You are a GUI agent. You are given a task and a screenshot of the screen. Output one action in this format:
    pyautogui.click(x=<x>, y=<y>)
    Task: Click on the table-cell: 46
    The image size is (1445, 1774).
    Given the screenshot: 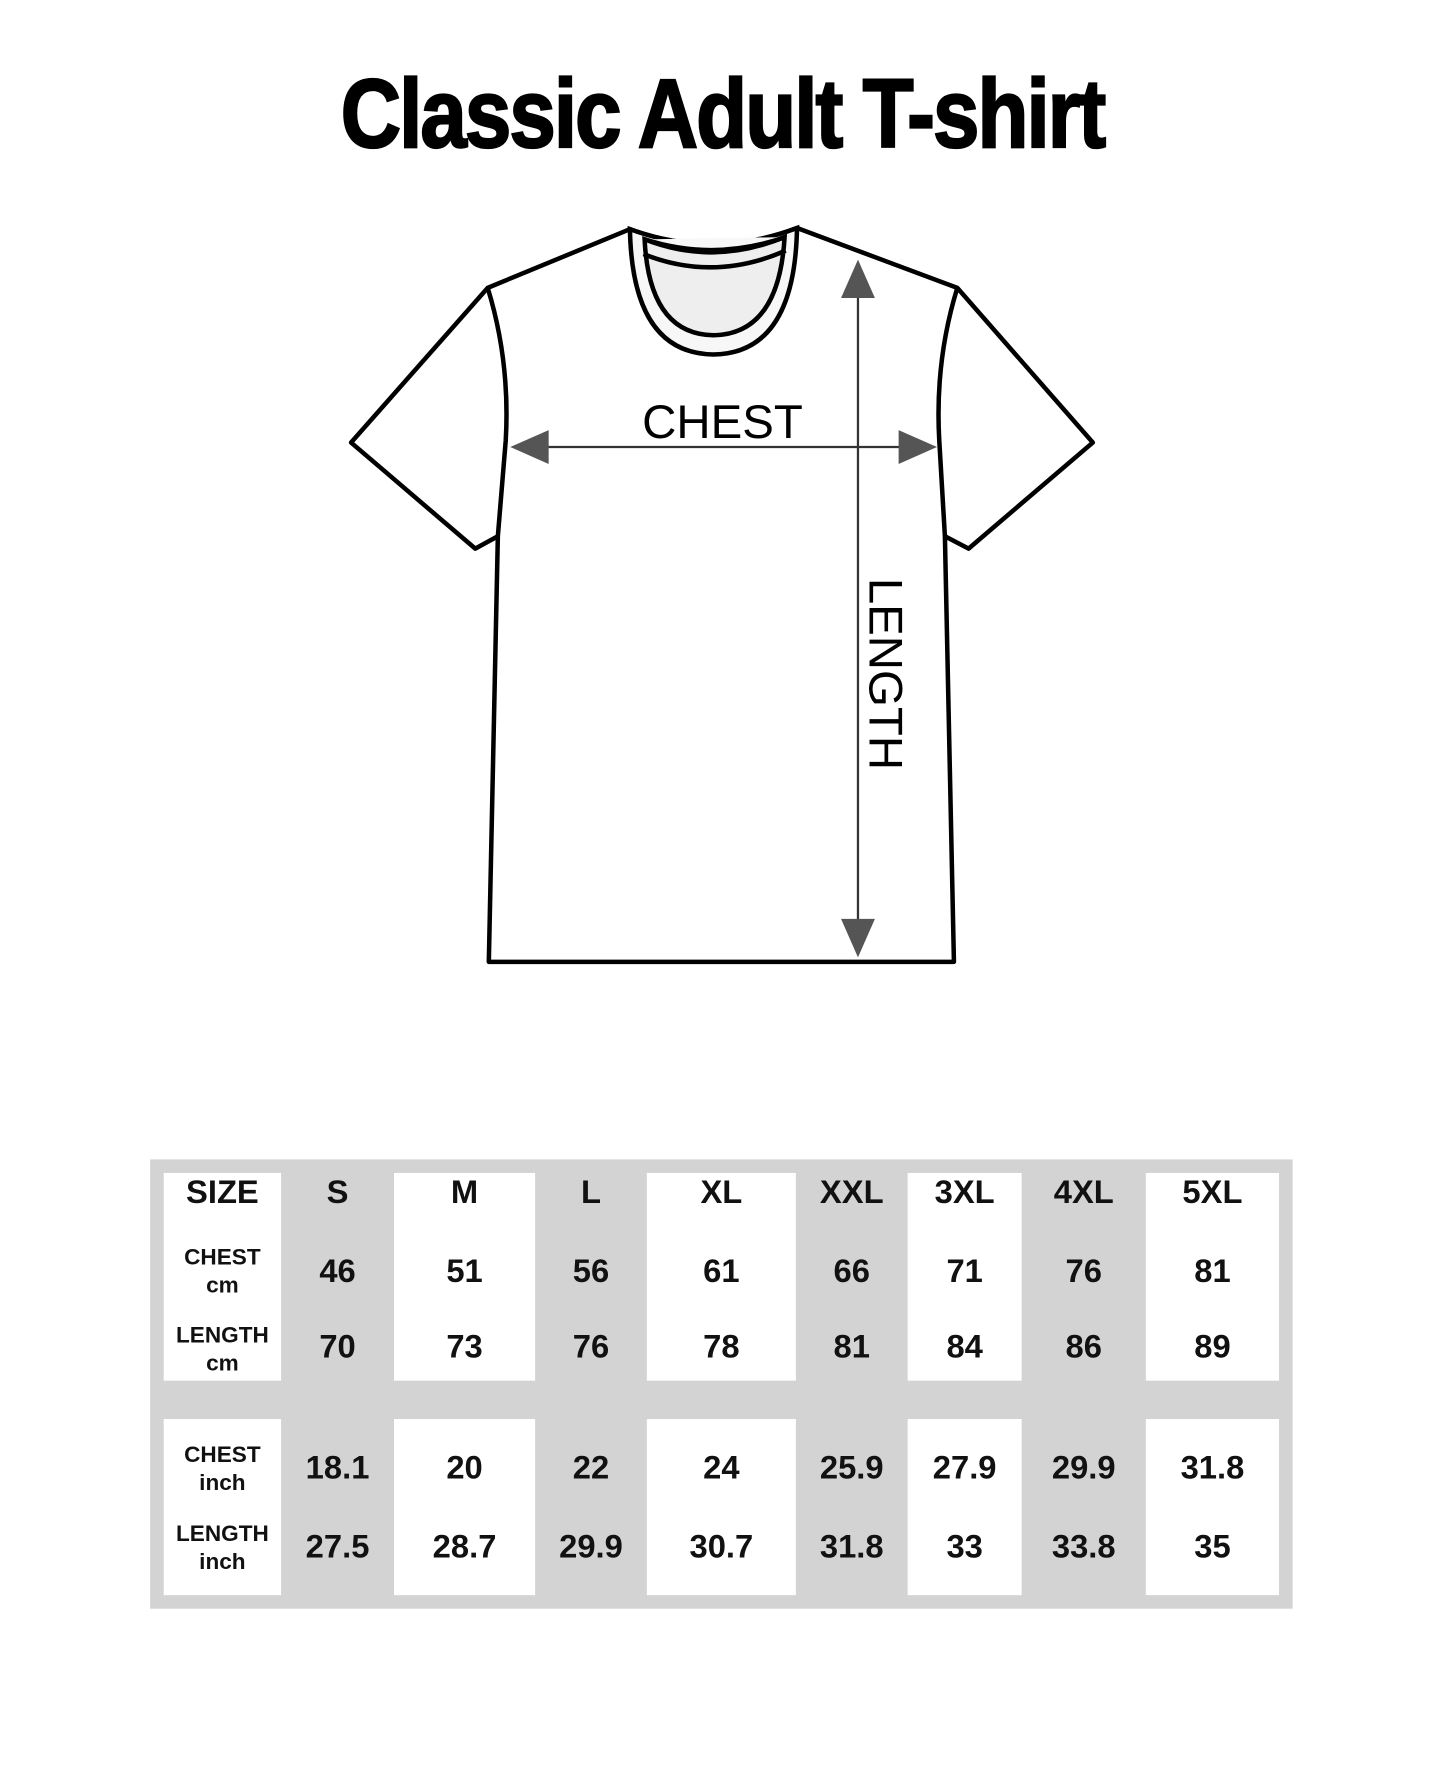 What is the action you would take?
    pyautogui.click(x=337, y=1271)
    